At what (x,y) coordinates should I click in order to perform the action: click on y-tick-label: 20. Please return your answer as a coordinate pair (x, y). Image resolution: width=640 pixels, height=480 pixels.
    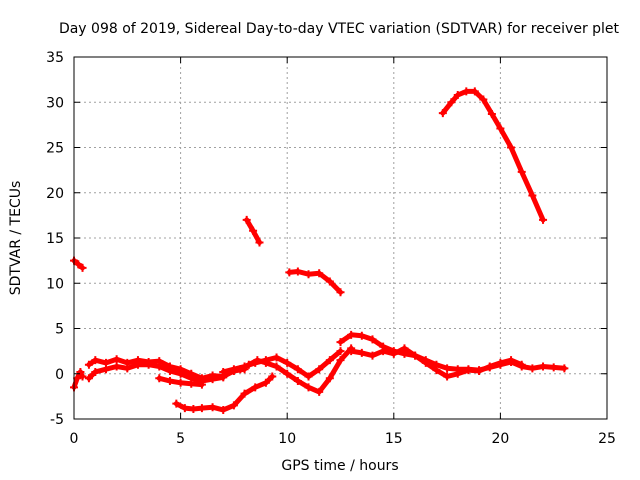
    Looking at the image, I should click on (55, 194).